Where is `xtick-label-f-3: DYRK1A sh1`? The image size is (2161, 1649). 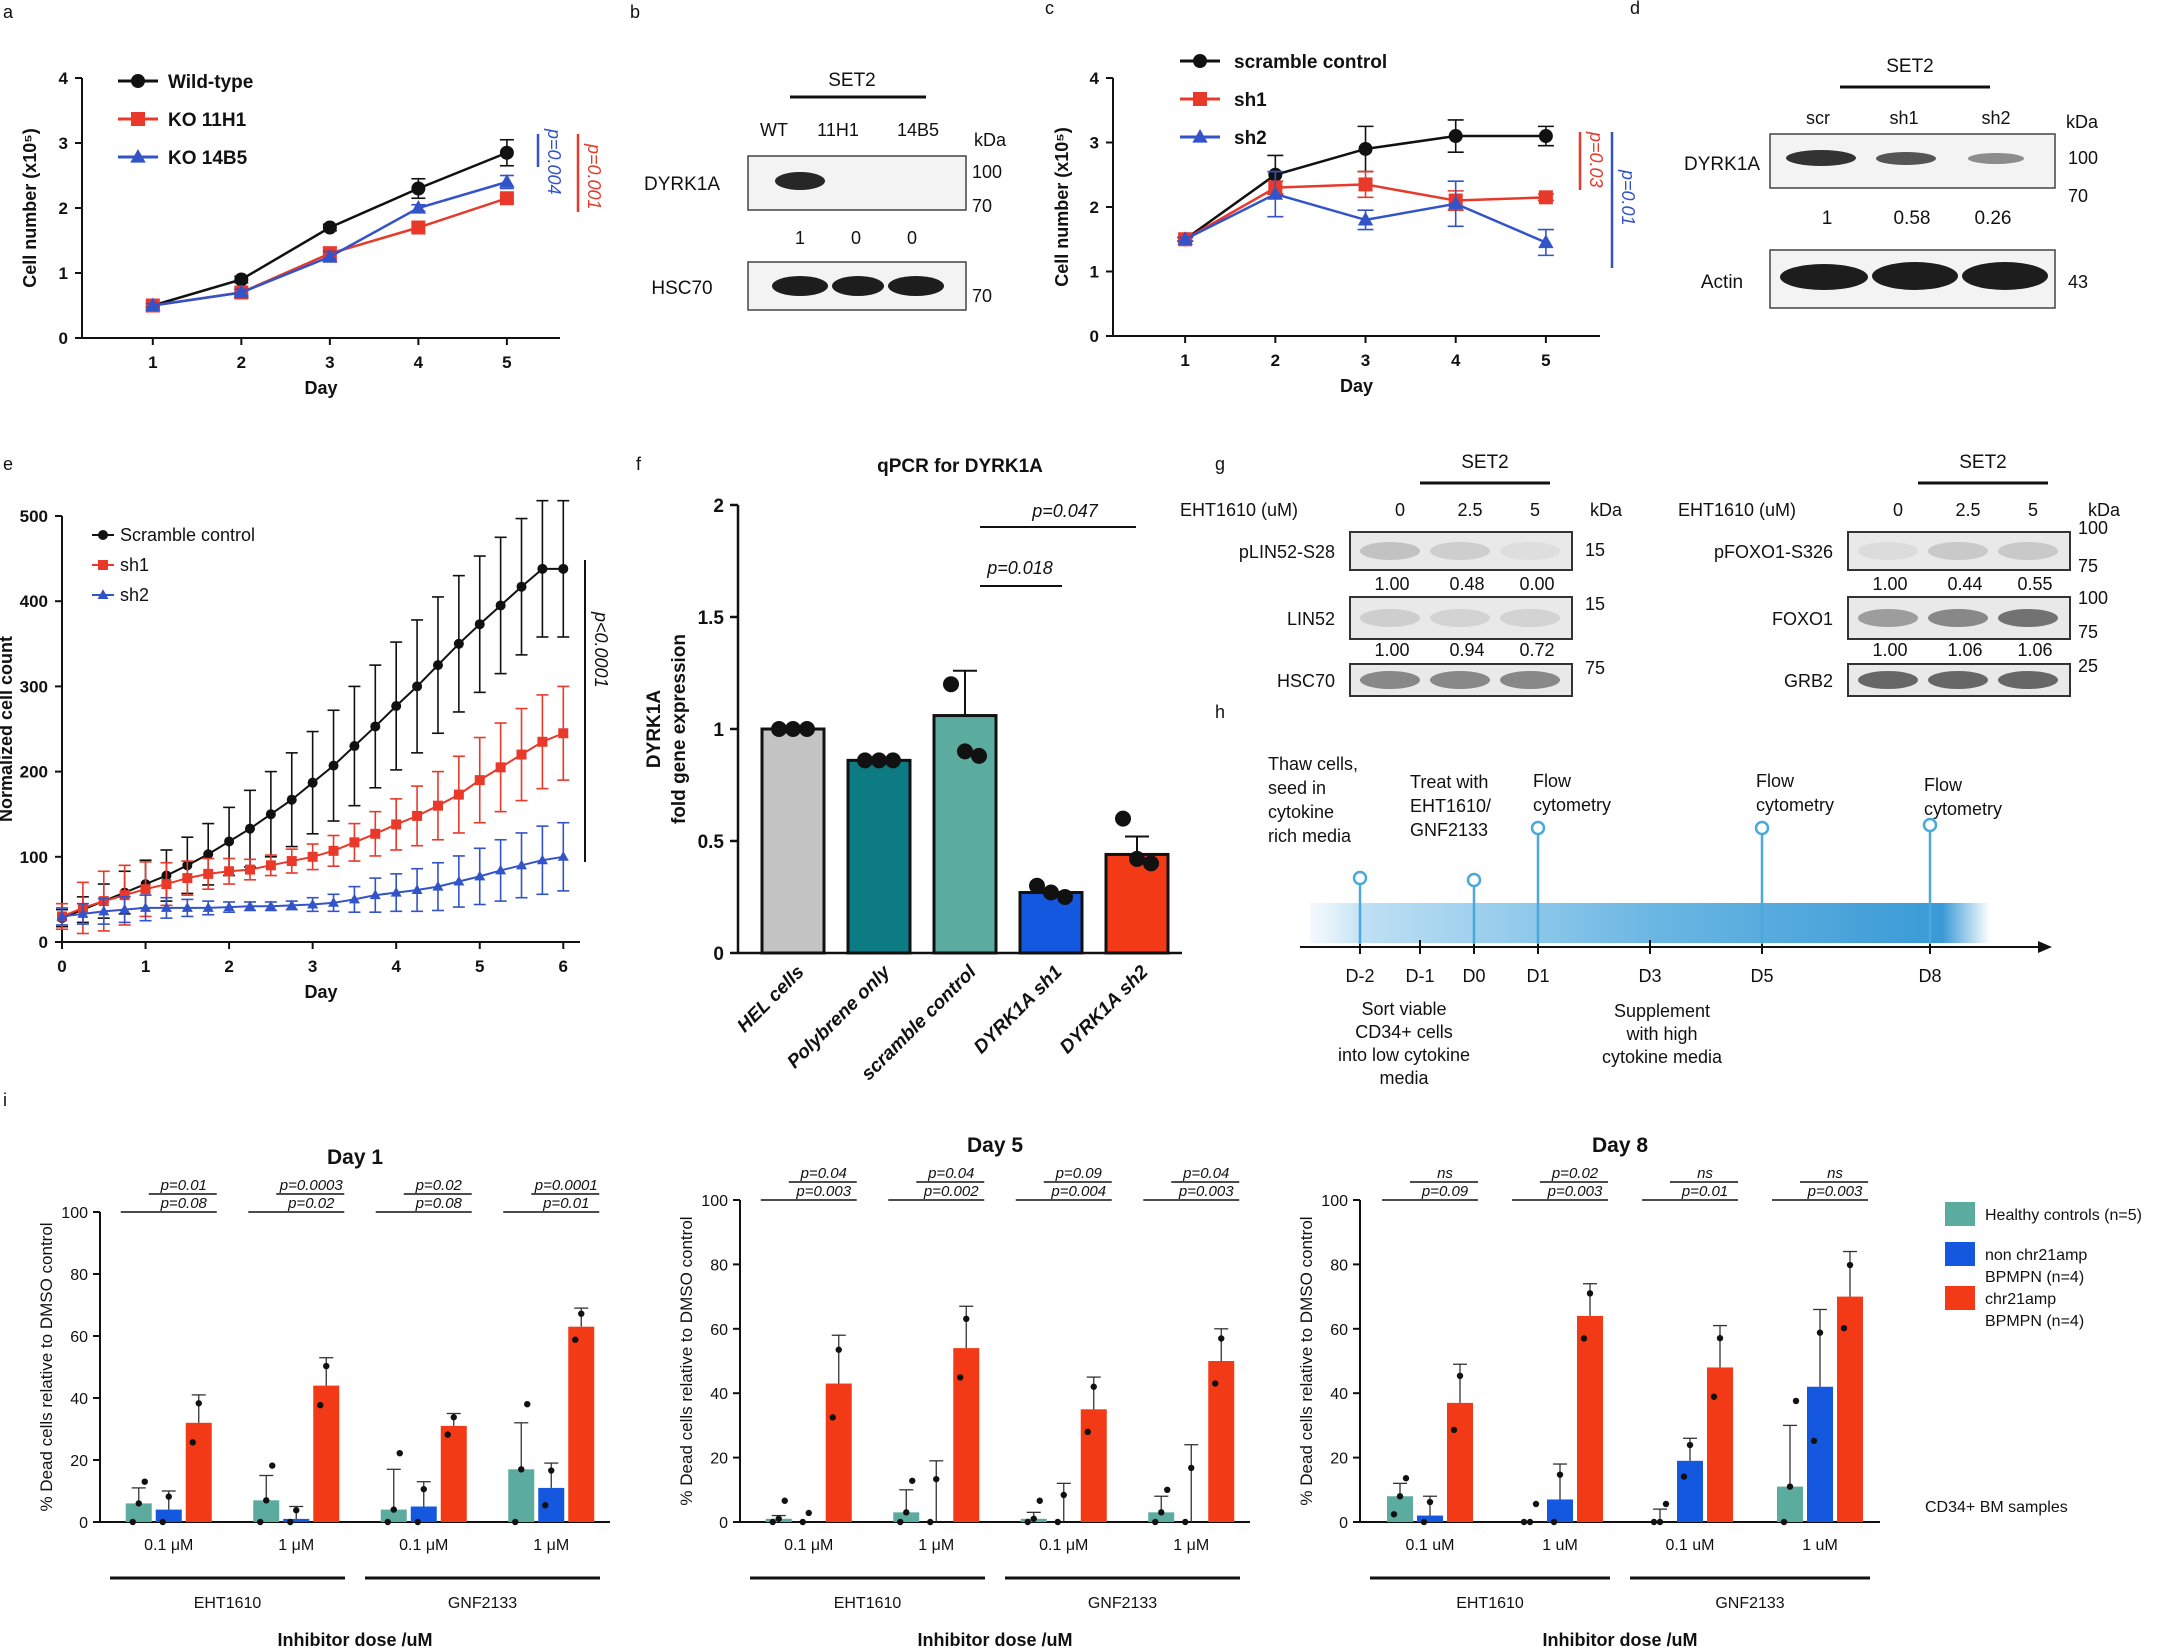 xtick-label-f-3: DYRK1A sh1 is located at coordinates (1018, 1010).